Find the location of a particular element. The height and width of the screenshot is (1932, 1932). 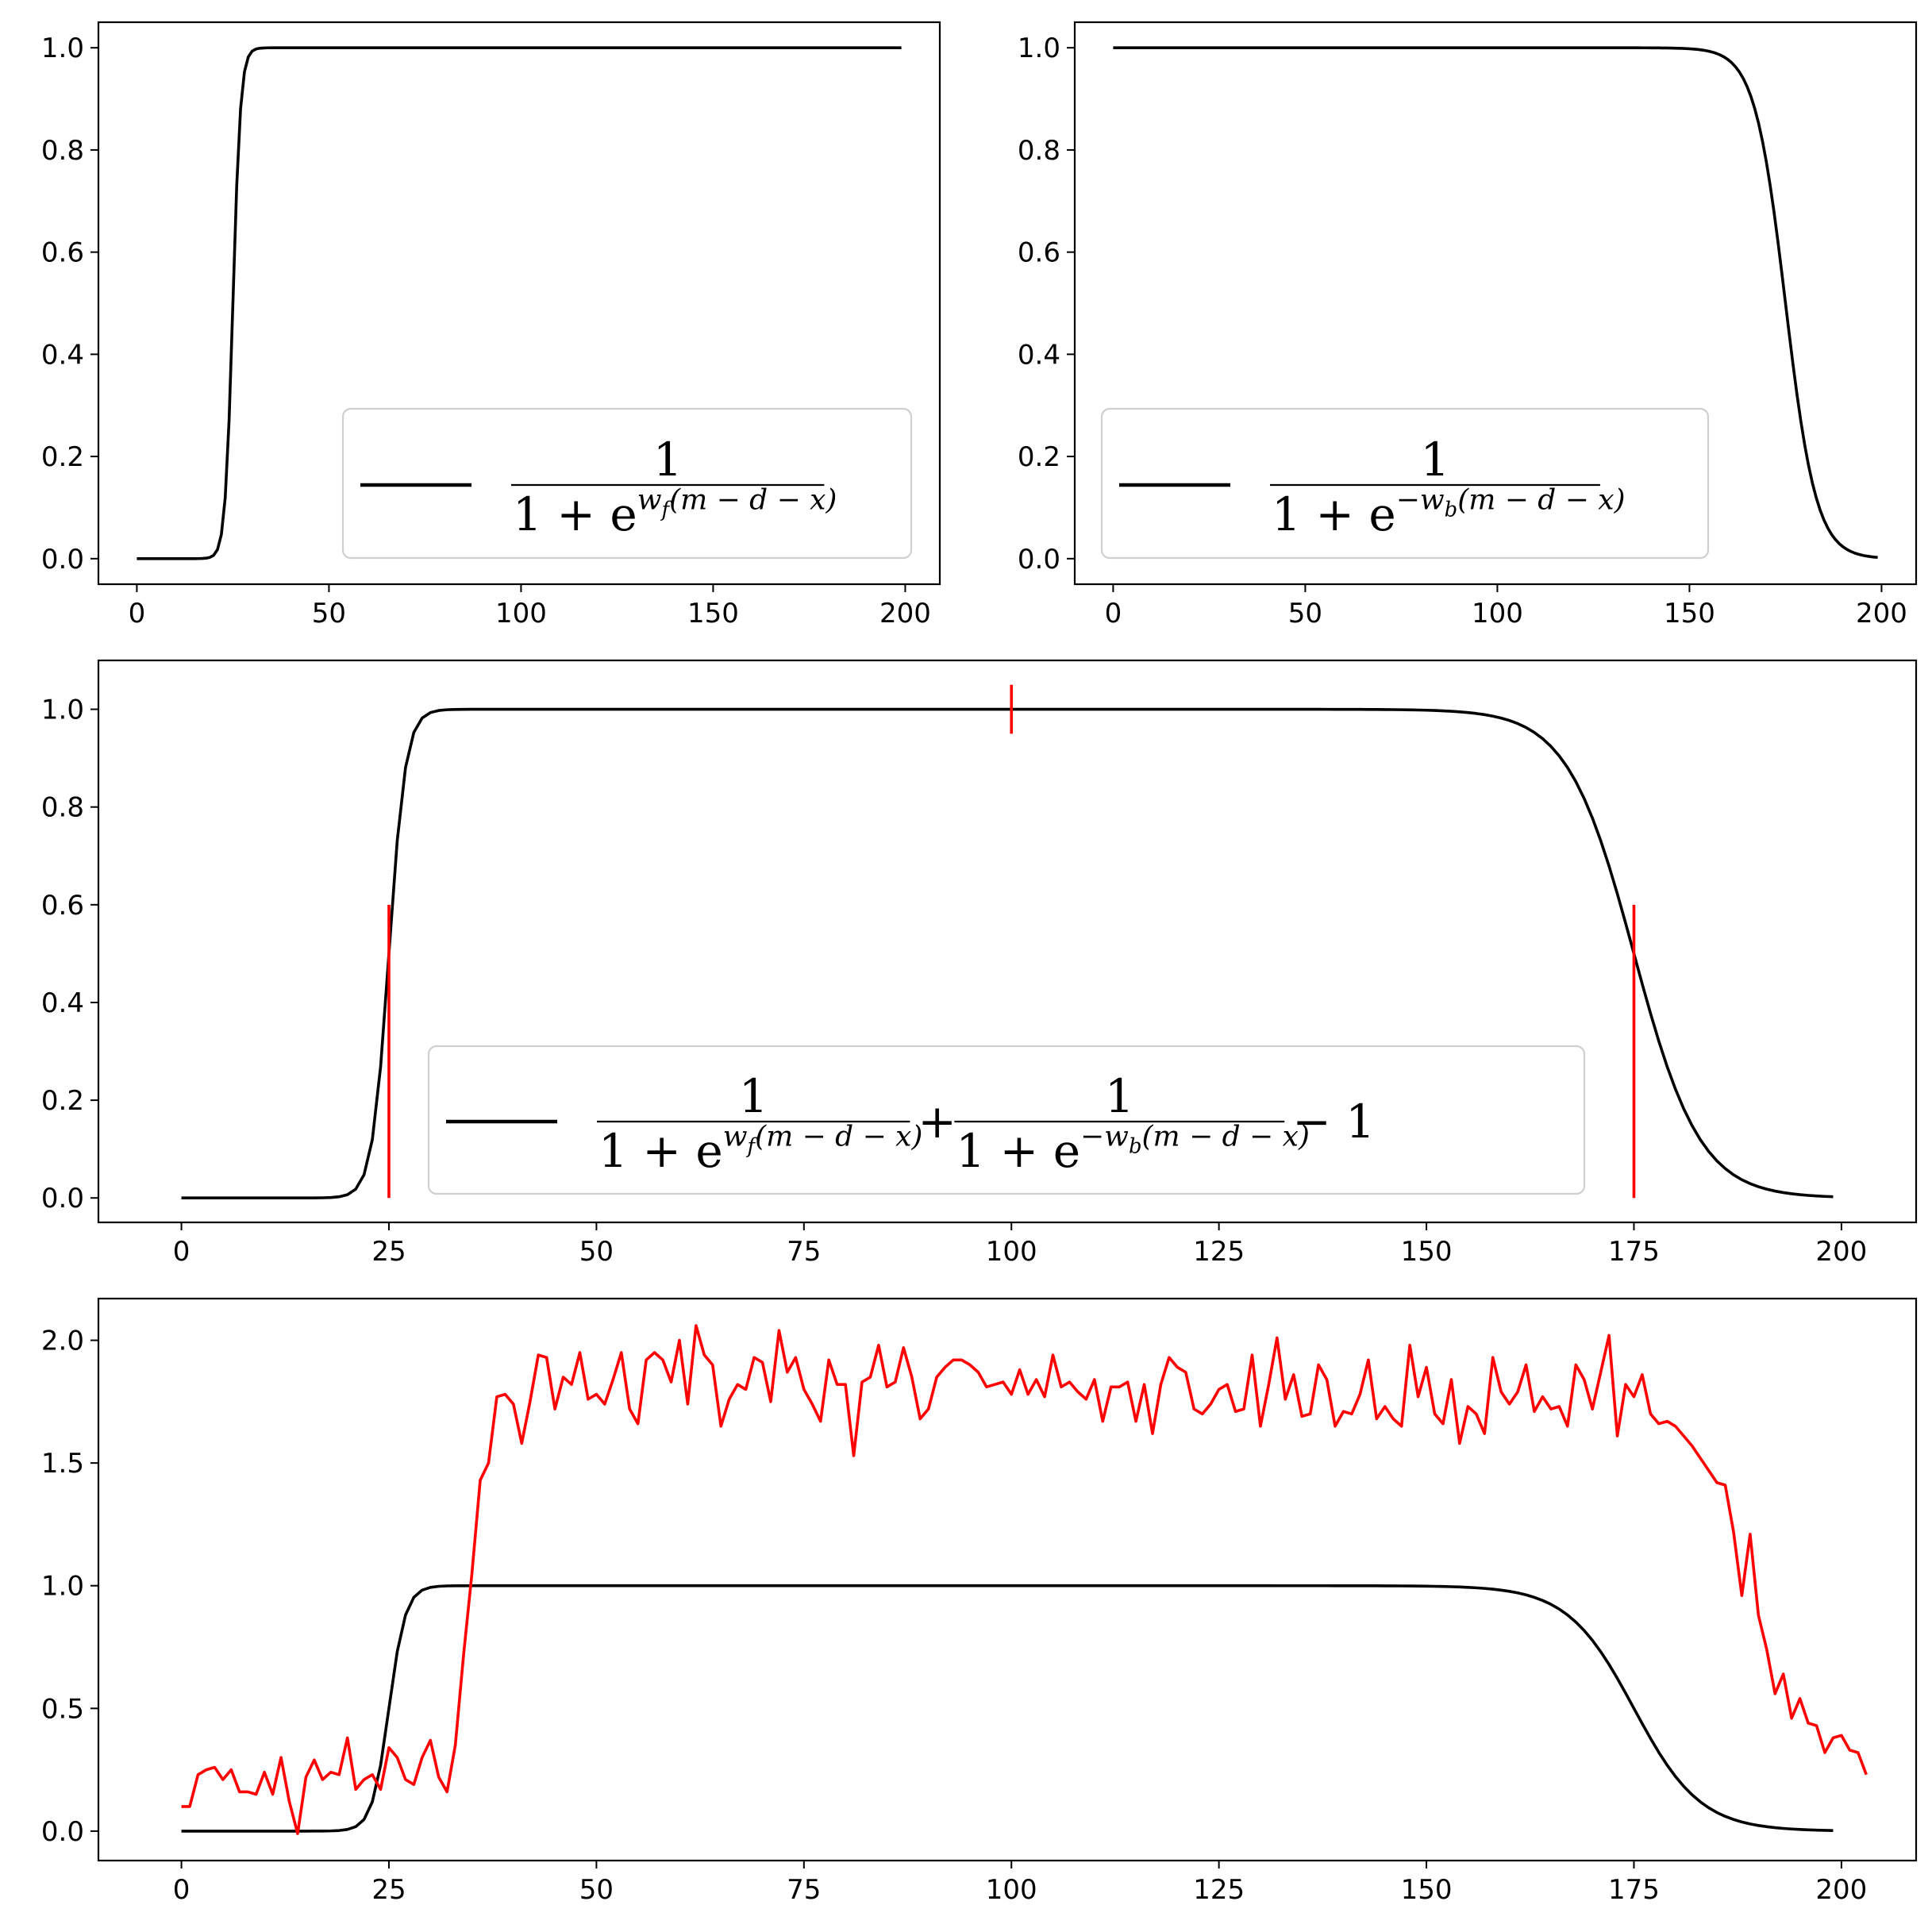

legend: 11 + ewf(m − d − x) is located at coordinates (627, 483).